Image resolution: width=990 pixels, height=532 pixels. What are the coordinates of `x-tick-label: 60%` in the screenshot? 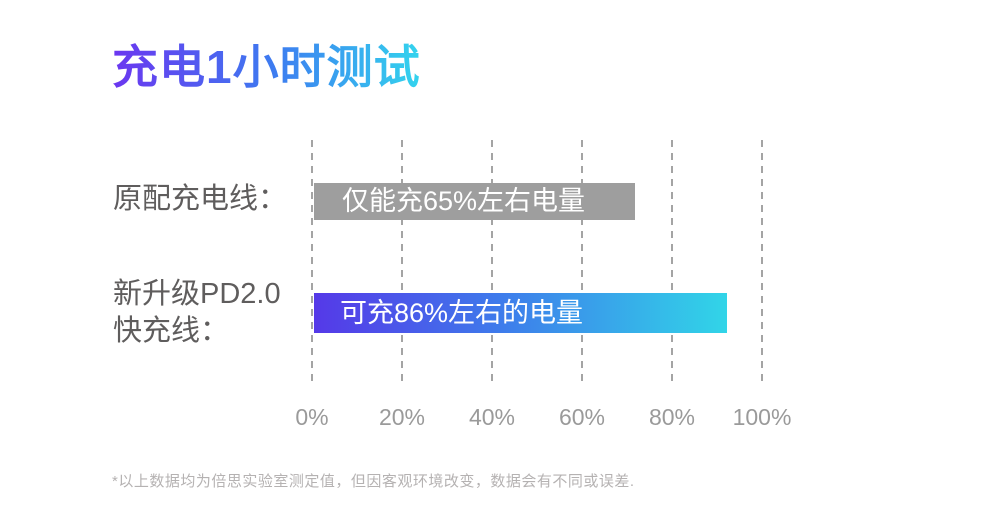 It's located at (582, 417).